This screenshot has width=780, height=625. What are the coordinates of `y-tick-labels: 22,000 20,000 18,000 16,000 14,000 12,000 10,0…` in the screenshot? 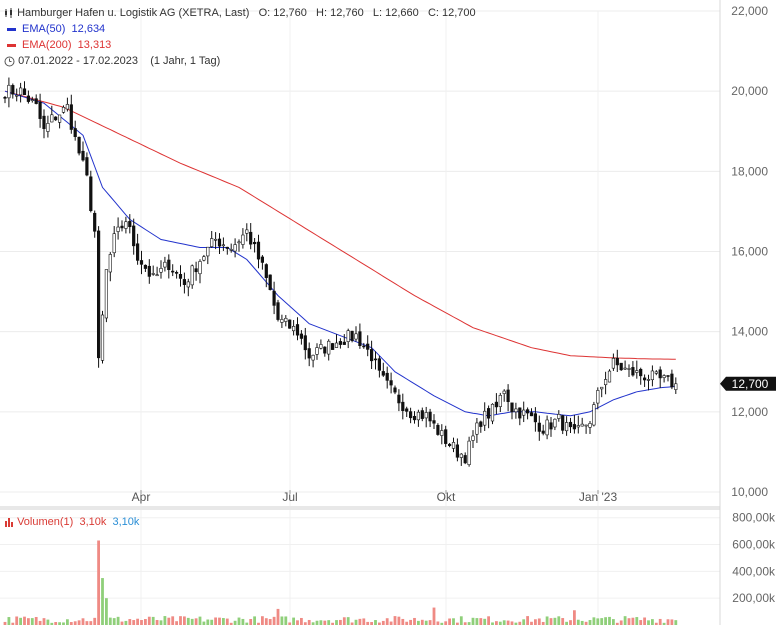 It's located at (749, 251).